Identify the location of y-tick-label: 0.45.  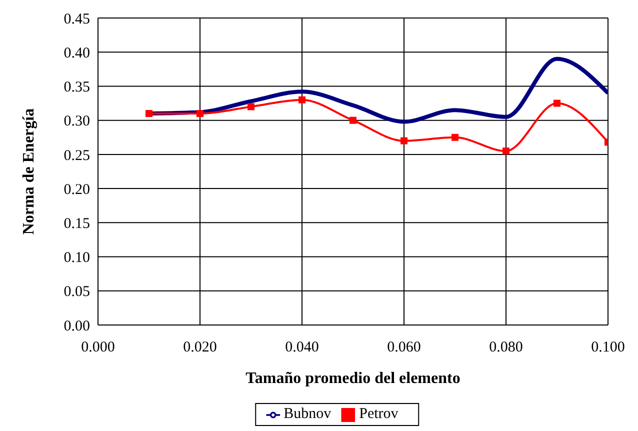
(77, 19).